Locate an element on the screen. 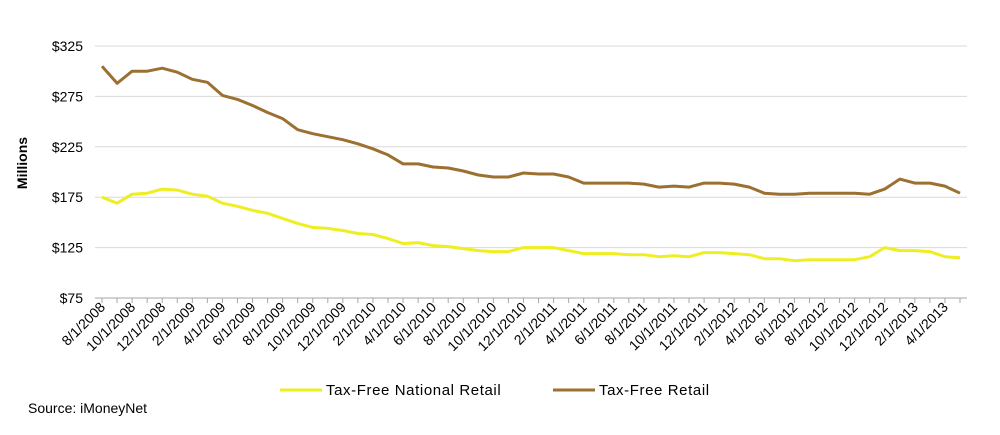  legend: Tax-Free National Retail Tax-Free Retail is located at coordinates (495, 390).